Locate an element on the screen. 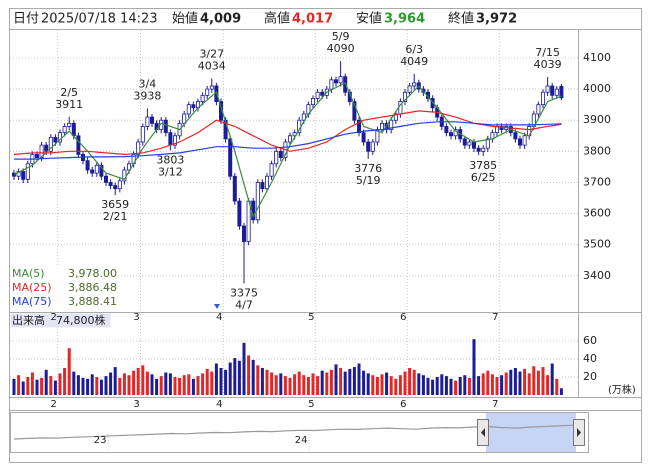 The width and height of the screenshot is (653, 470). y-tick-label: 3700 is located at coordinates (597, 181).